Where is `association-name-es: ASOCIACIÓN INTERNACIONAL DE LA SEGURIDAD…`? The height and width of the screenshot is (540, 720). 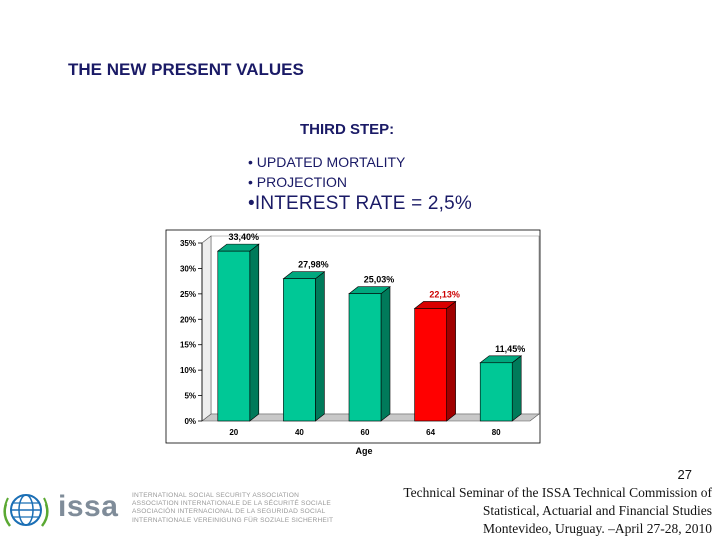
association-name-es: ASOCIACIÓN INTERNACIONAL DE LA SEGURIDAD… is located at coordinates (229, 512).